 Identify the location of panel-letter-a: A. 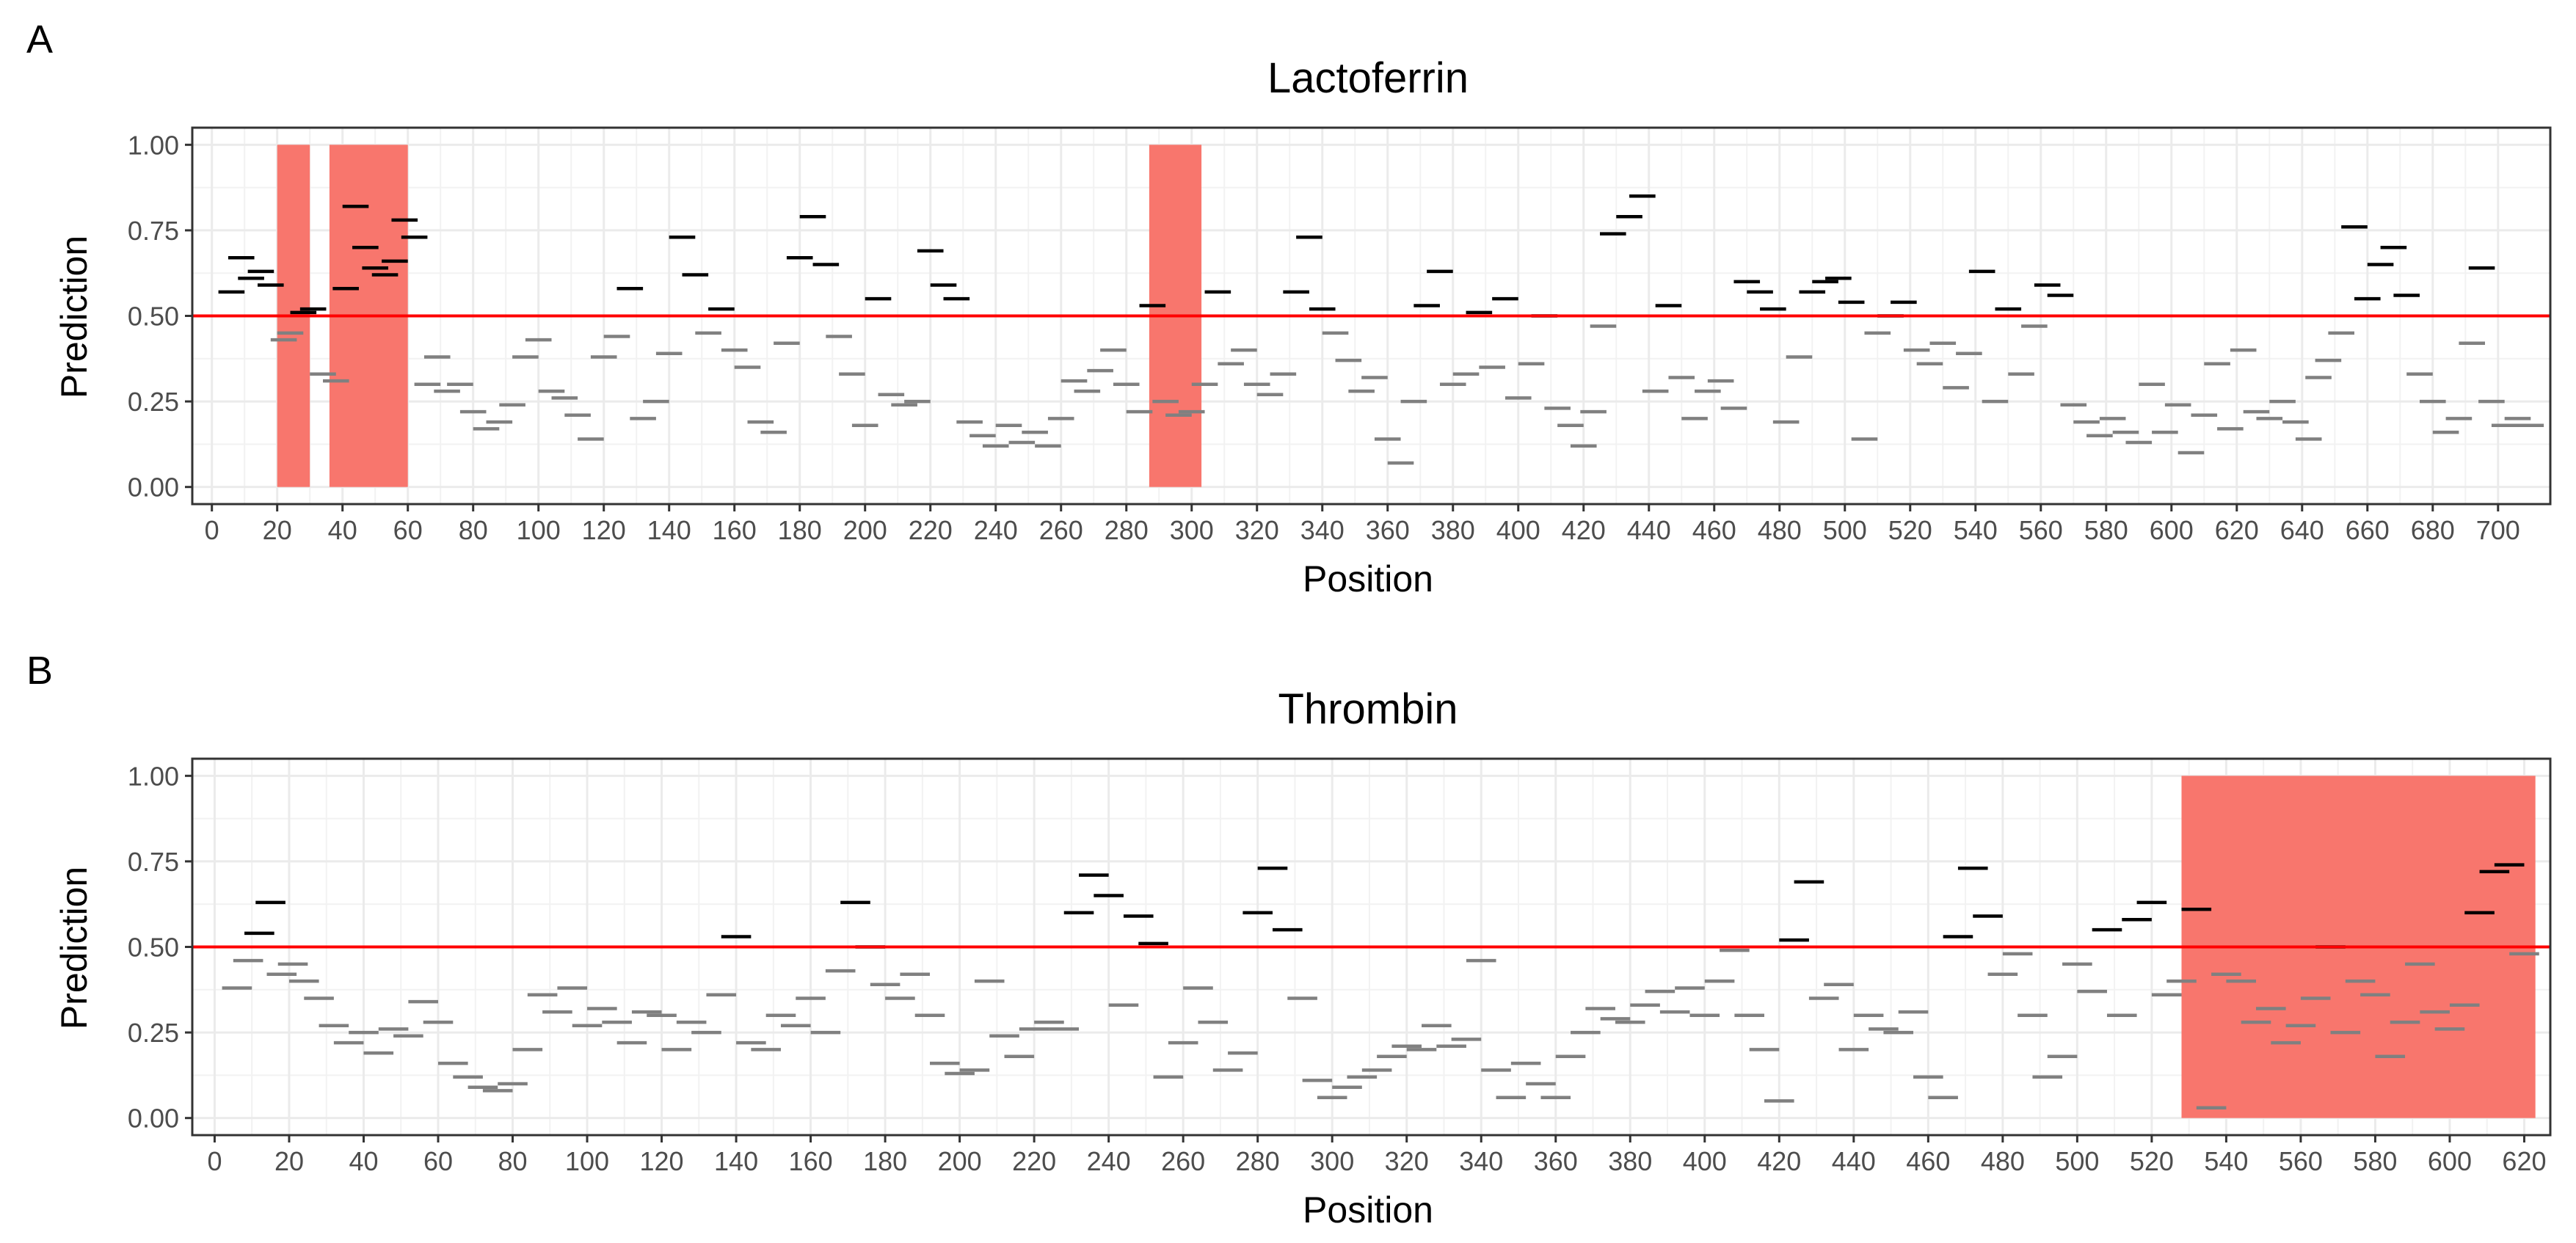
(39, 40).